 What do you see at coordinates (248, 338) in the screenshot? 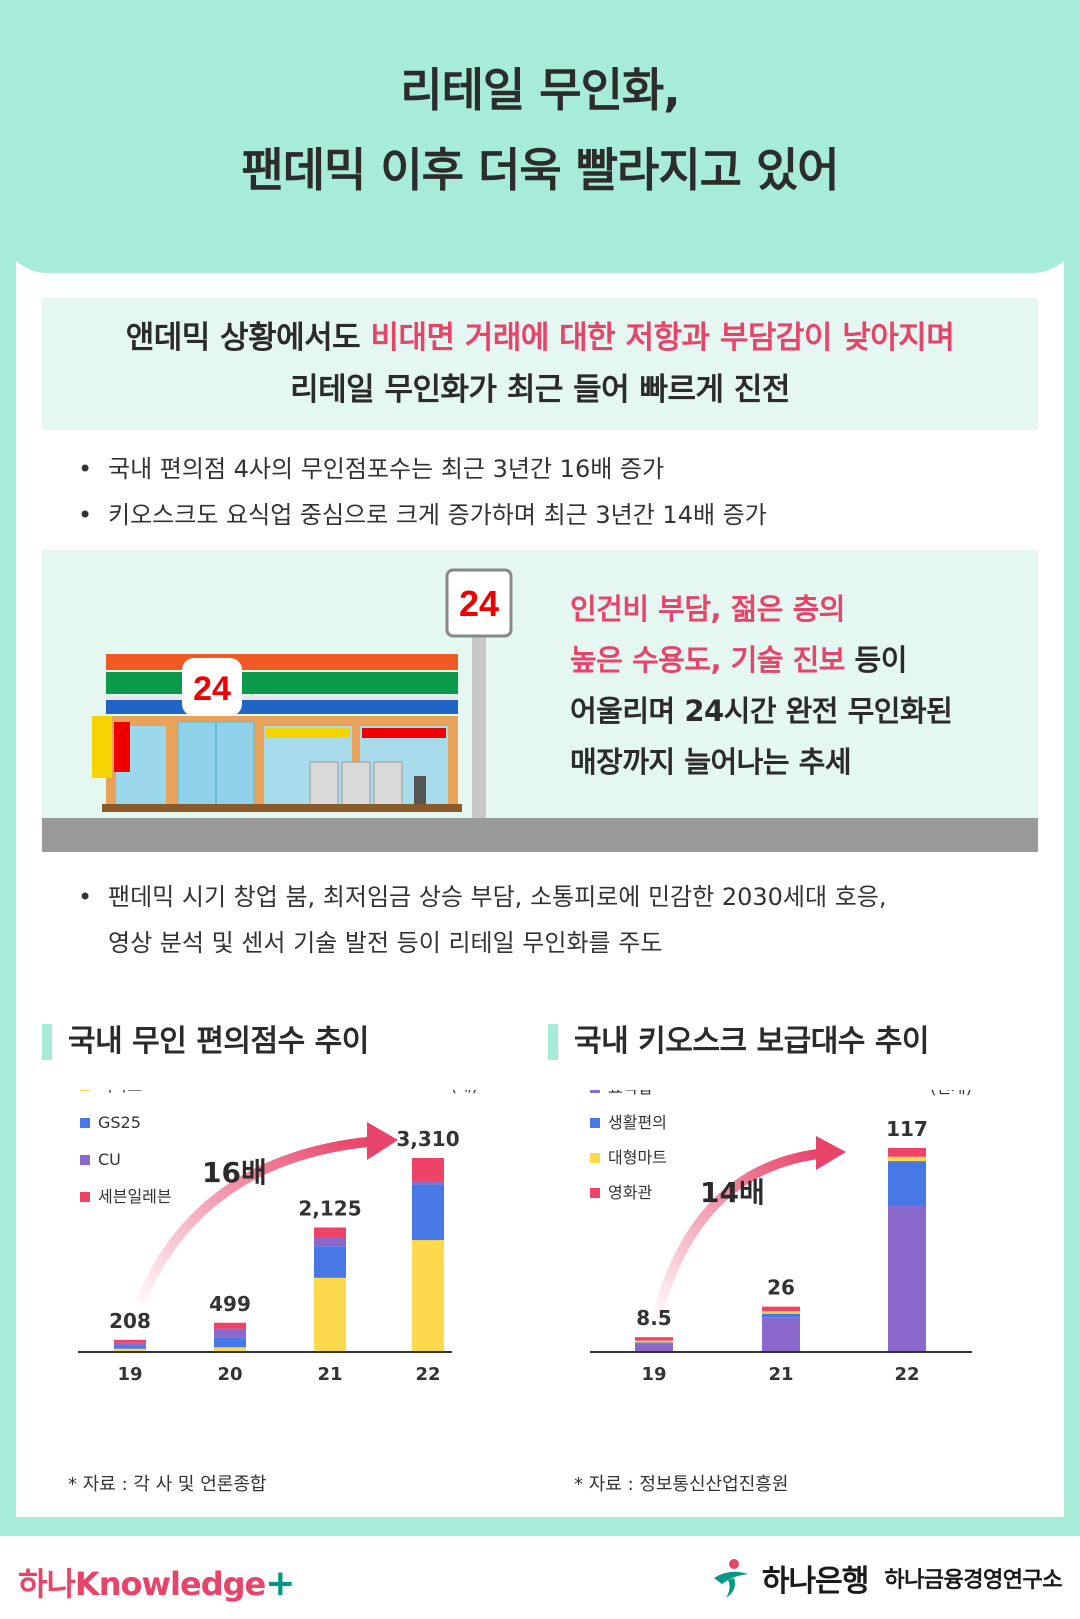
I see `summary-prefix: 앤데믹 상황에서도` at bounding box center [248, 338].